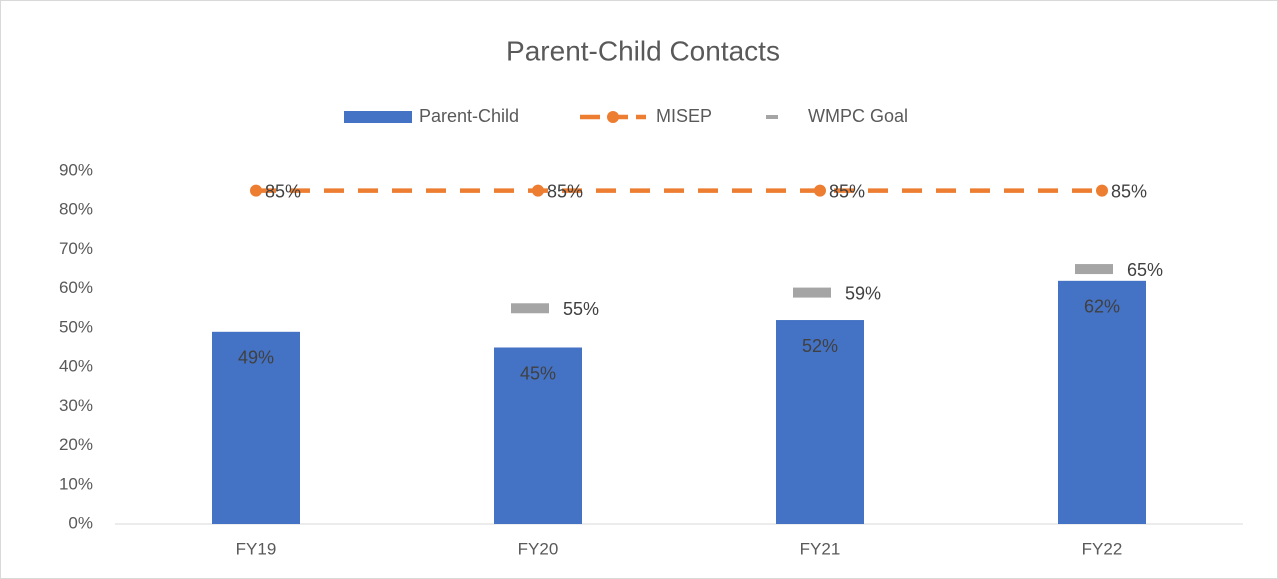 This screenshot has width=1278, height=579. Describe the element at coordinates (256, 358) in the screenshot. I see `data-label: 49%` at that location.